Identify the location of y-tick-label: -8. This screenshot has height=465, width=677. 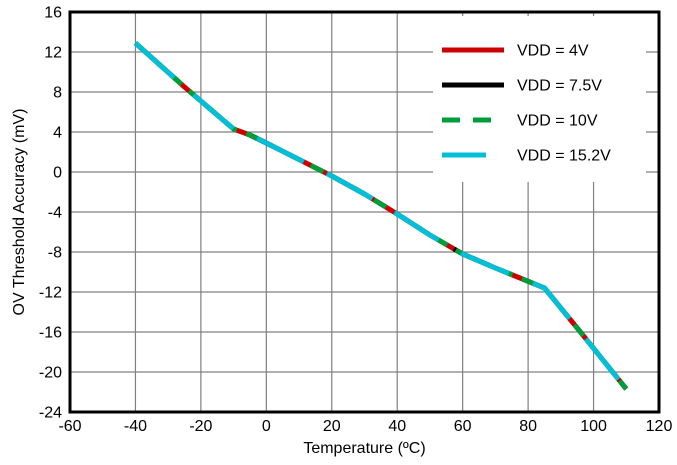
(55, 253).